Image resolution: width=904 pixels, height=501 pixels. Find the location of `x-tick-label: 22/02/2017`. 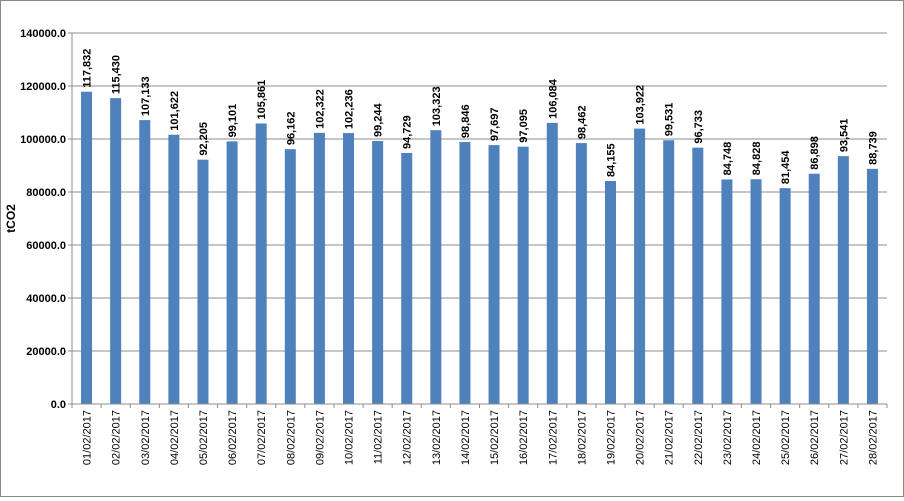

x-tick-label: 22/02/2017 is located at coordinates (699, 437).